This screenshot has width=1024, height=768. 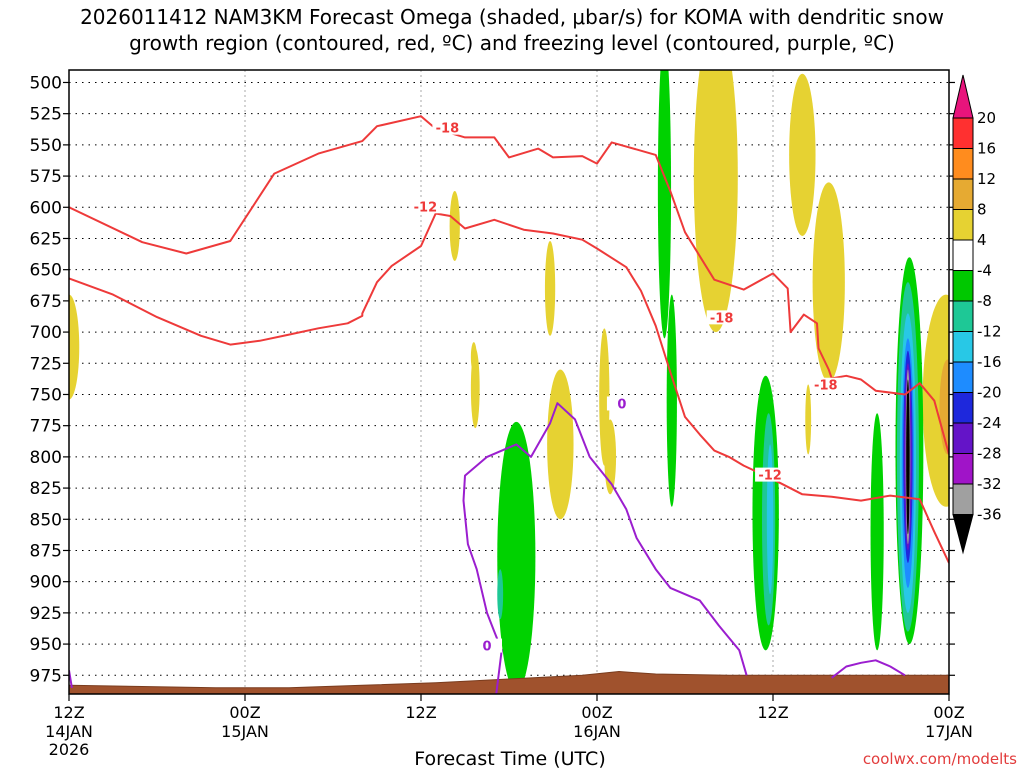 I want to click on colorbar-label: 4, so click(x=982, y=240).